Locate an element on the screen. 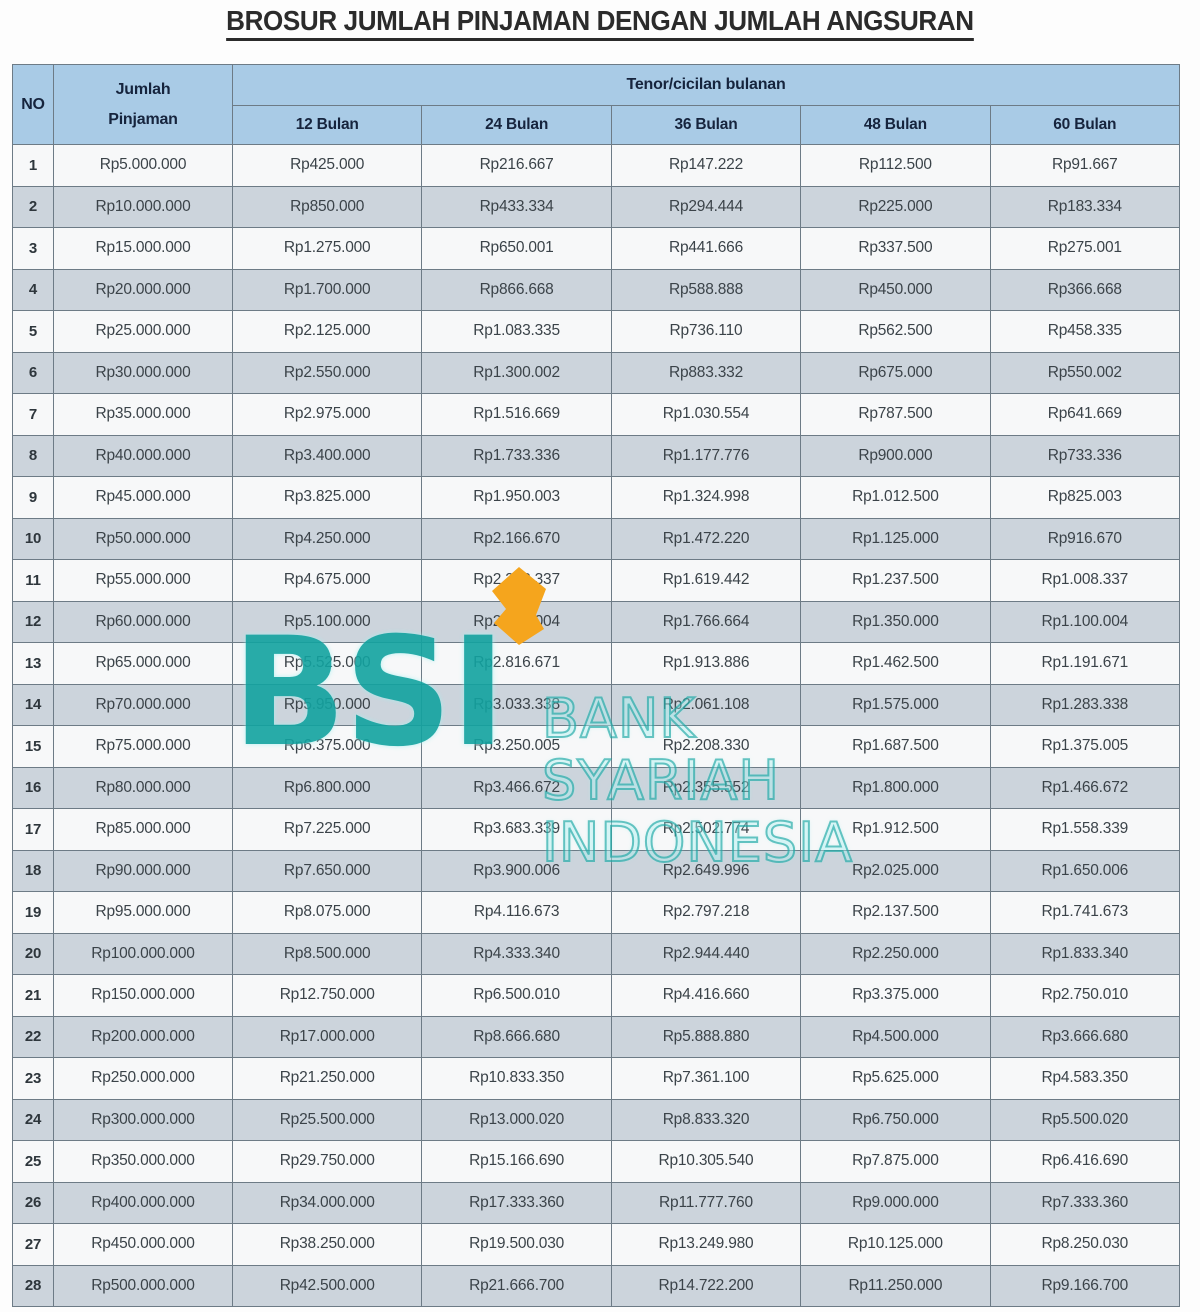 The height and width of the screenshot is (1312, 1200). installment-24-cell: Rp8.666.680 is located at coordinates (516, 1036).